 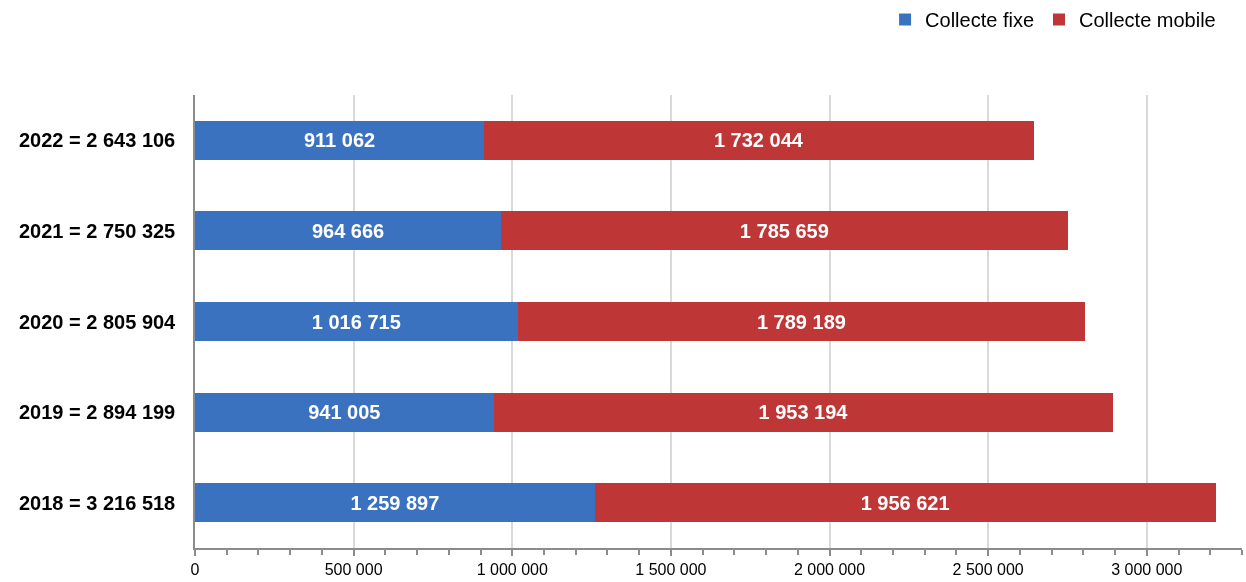 I want to click on x-tick-label: 1 500 000, so click(x=671, y=569).